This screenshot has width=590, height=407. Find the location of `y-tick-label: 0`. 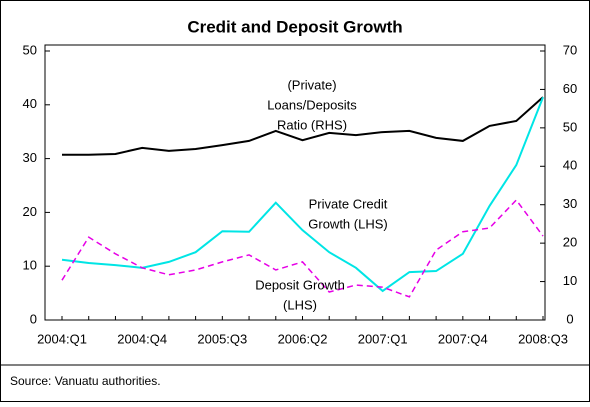

y-tick-label: 0 is located at coordinates (33, 318).